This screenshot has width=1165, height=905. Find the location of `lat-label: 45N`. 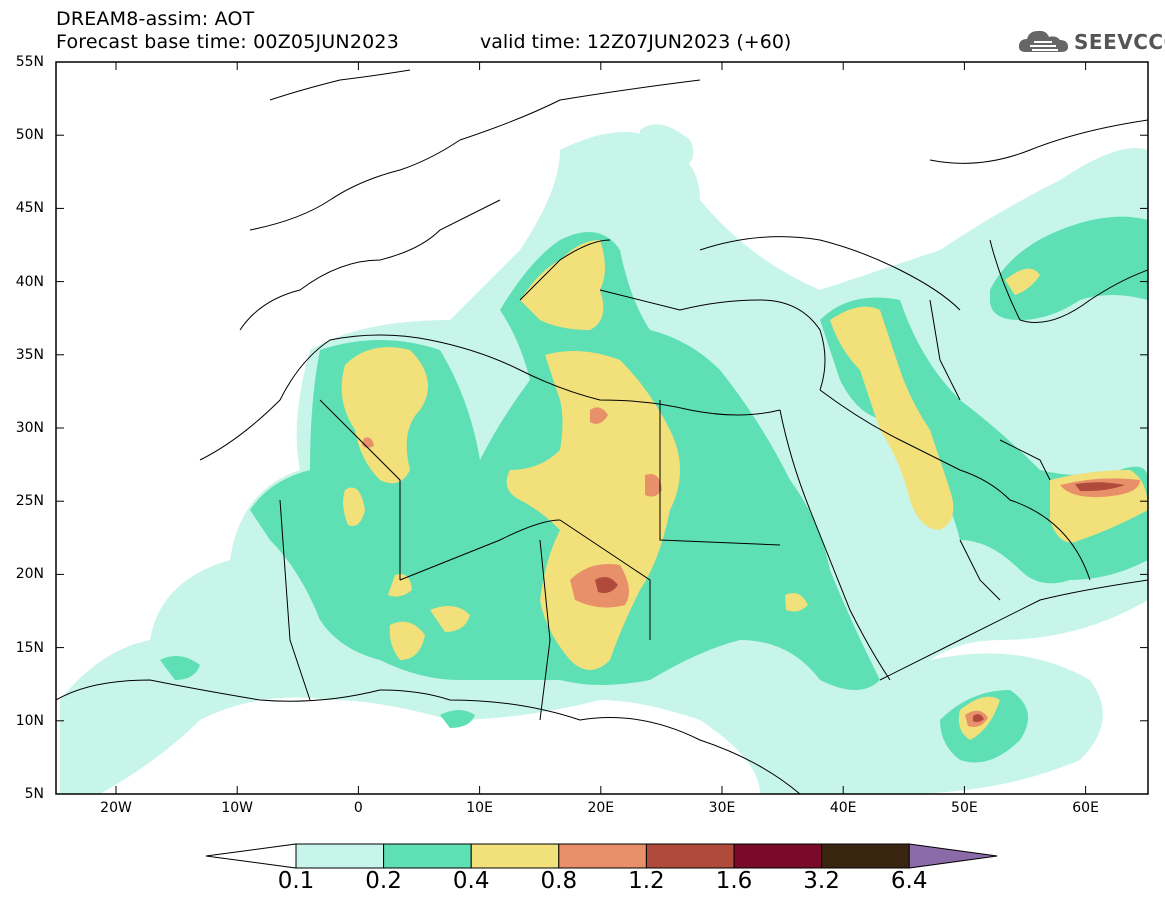

lat-label: 45N is located at coordinates (29, 208).